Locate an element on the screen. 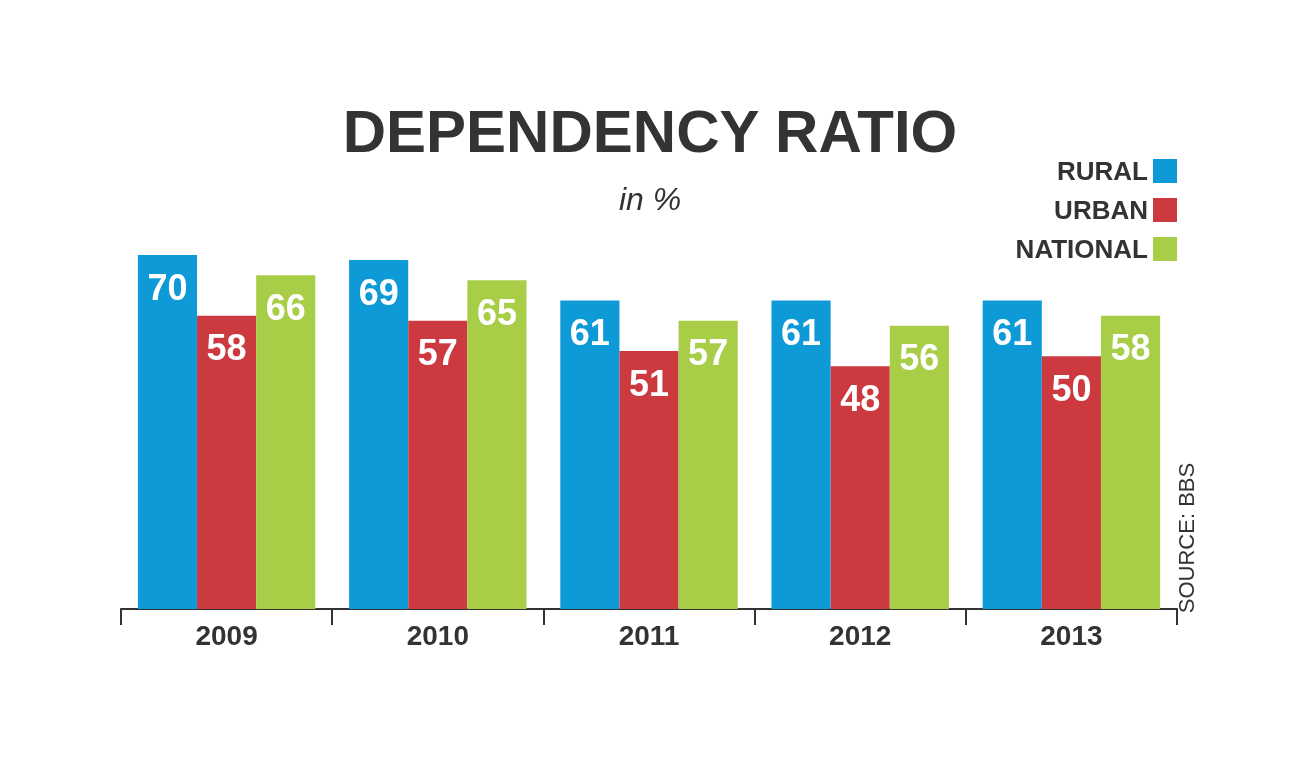  data-label: 50 is located at coordinates (1071, 388).